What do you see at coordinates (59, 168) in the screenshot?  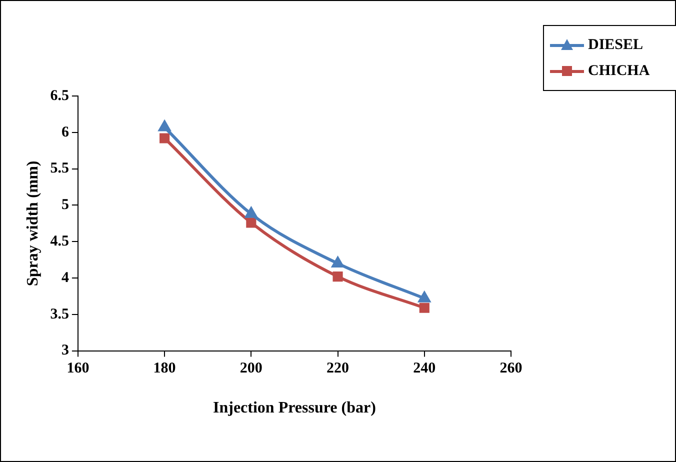 I see `y-tick-label: 5.5` at bounding box center [59, 168].